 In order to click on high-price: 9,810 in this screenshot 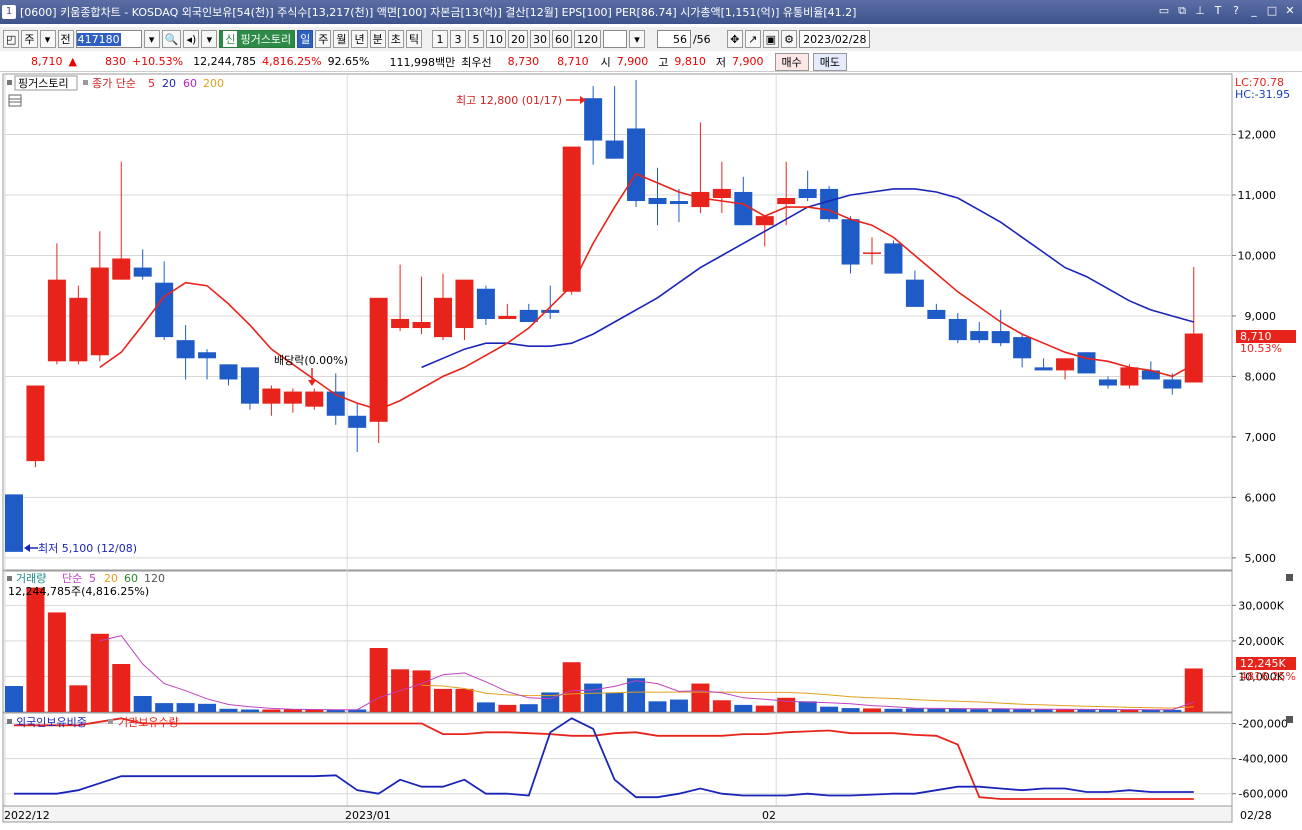, I will do `click(690, 61)`.